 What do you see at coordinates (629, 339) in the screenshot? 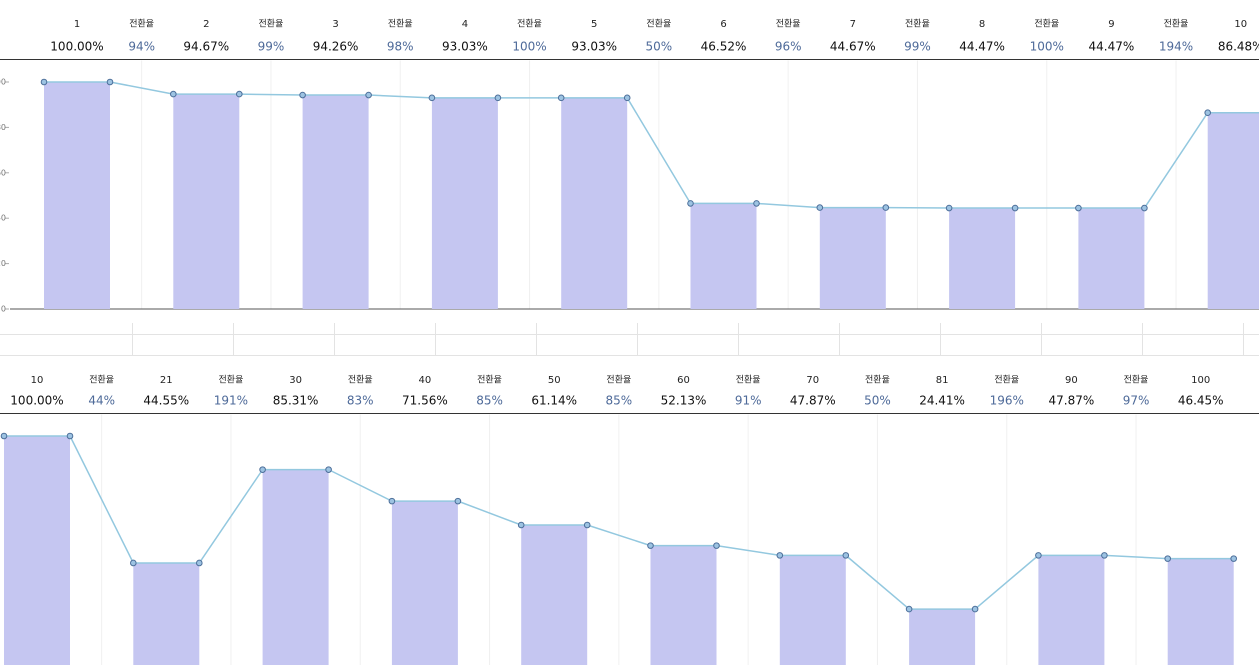
I see `table-strip` at bounding box center [629, 339].